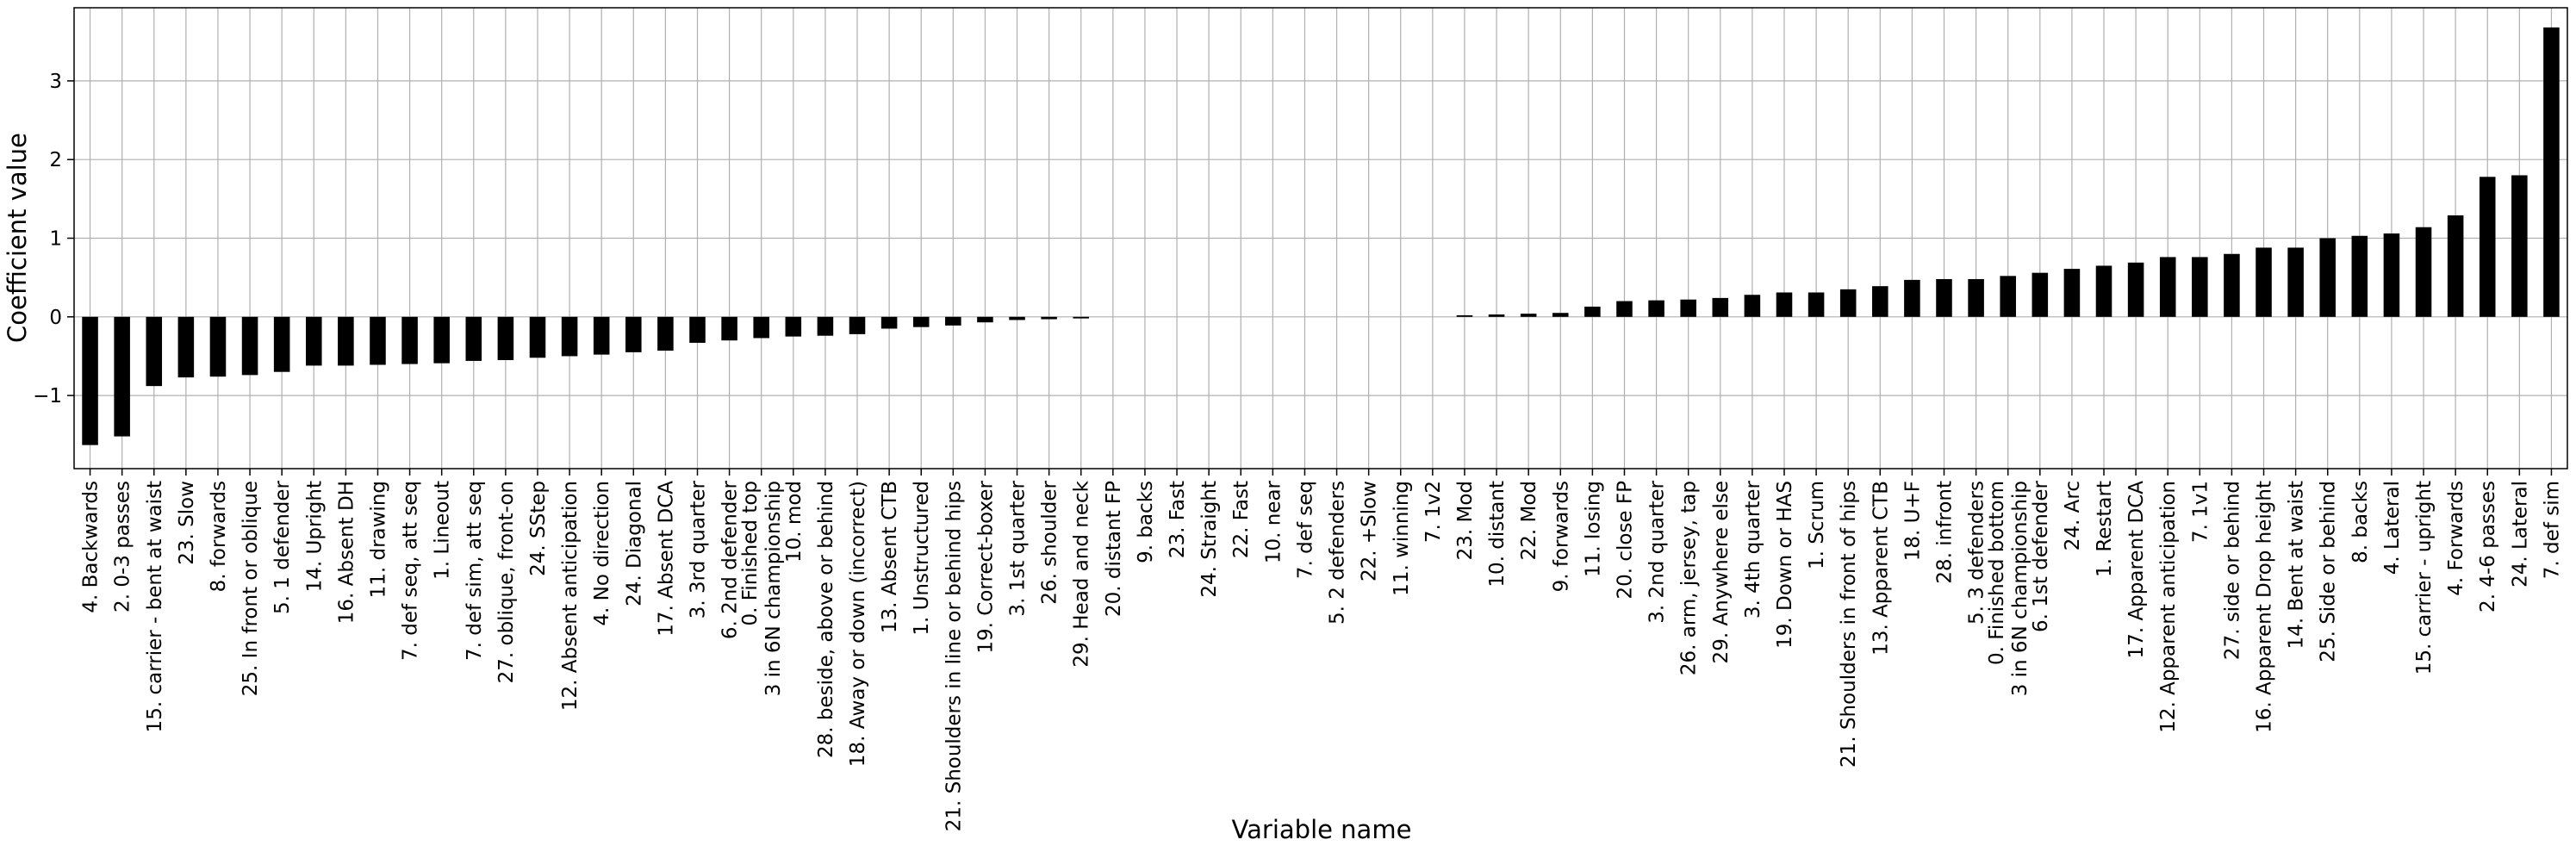 This screenshot has height=852, width=2576. I want to click on x-tick-label: 5. 1 defender, so click(282, 547).